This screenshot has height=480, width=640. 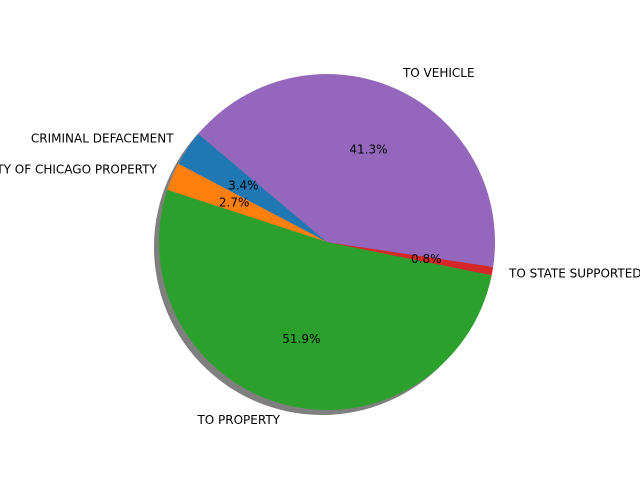 I want to click on pct-to-city-of-chicago-property: 2.7%, so click(x=234, y=202).